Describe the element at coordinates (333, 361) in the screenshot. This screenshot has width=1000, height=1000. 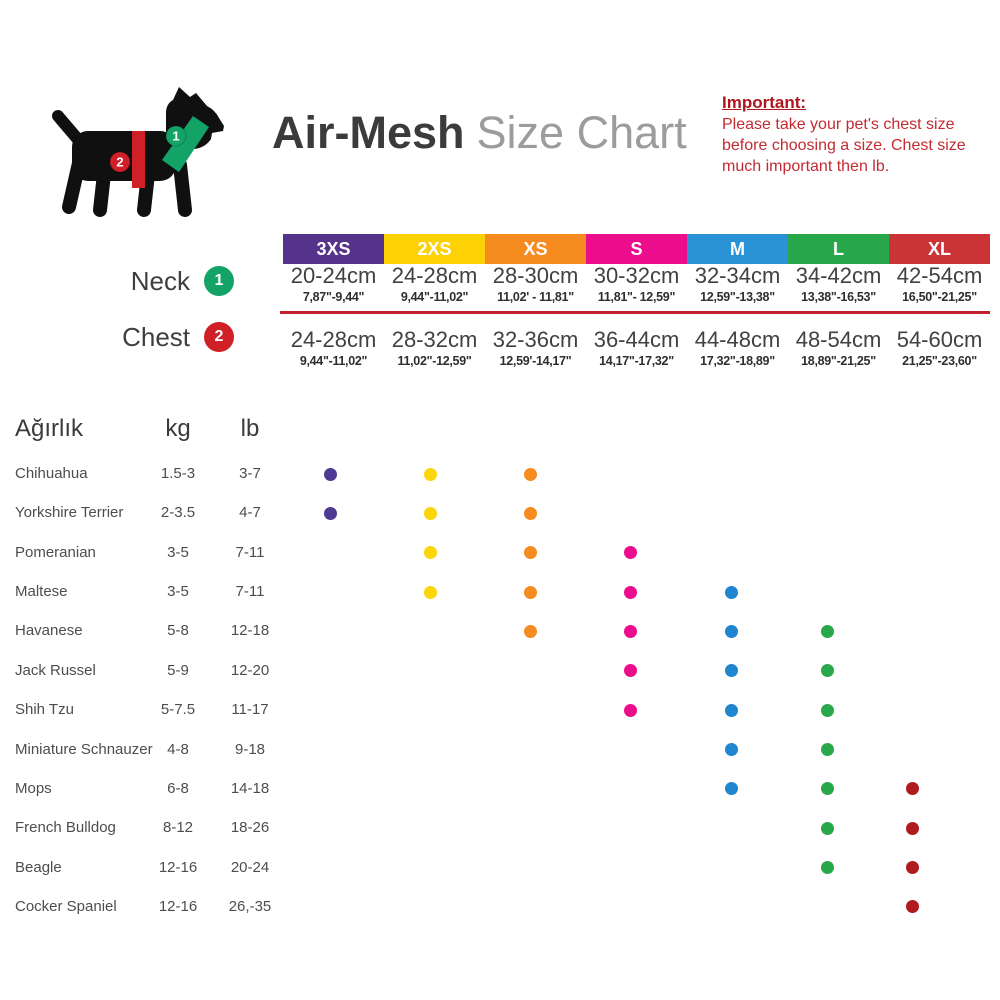
I see `chest-inch-3xs: 9,44"-11,02"` at that location.